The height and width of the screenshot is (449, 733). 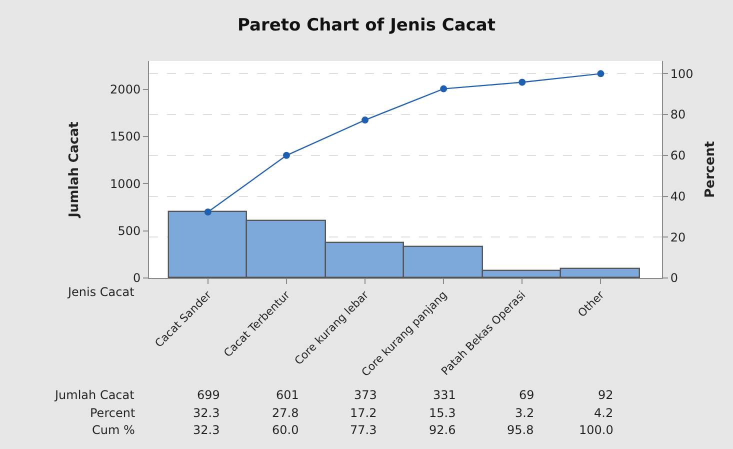 What do you see at coordinates (604, 413) in the screenshot?
I see `text: 4.2` at bounding box center [604, 413].